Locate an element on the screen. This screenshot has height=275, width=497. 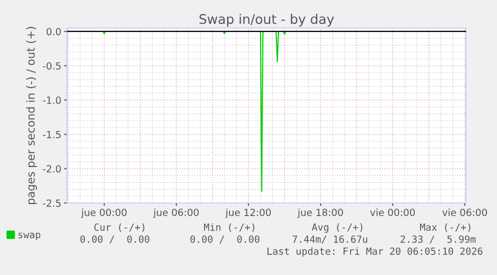
text: Cur (-/+) is located at coordinates (119, 227).